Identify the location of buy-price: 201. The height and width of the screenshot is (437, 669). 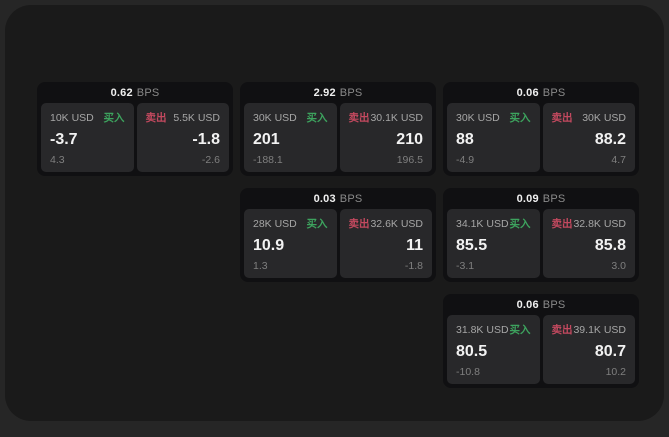
(266, 139).